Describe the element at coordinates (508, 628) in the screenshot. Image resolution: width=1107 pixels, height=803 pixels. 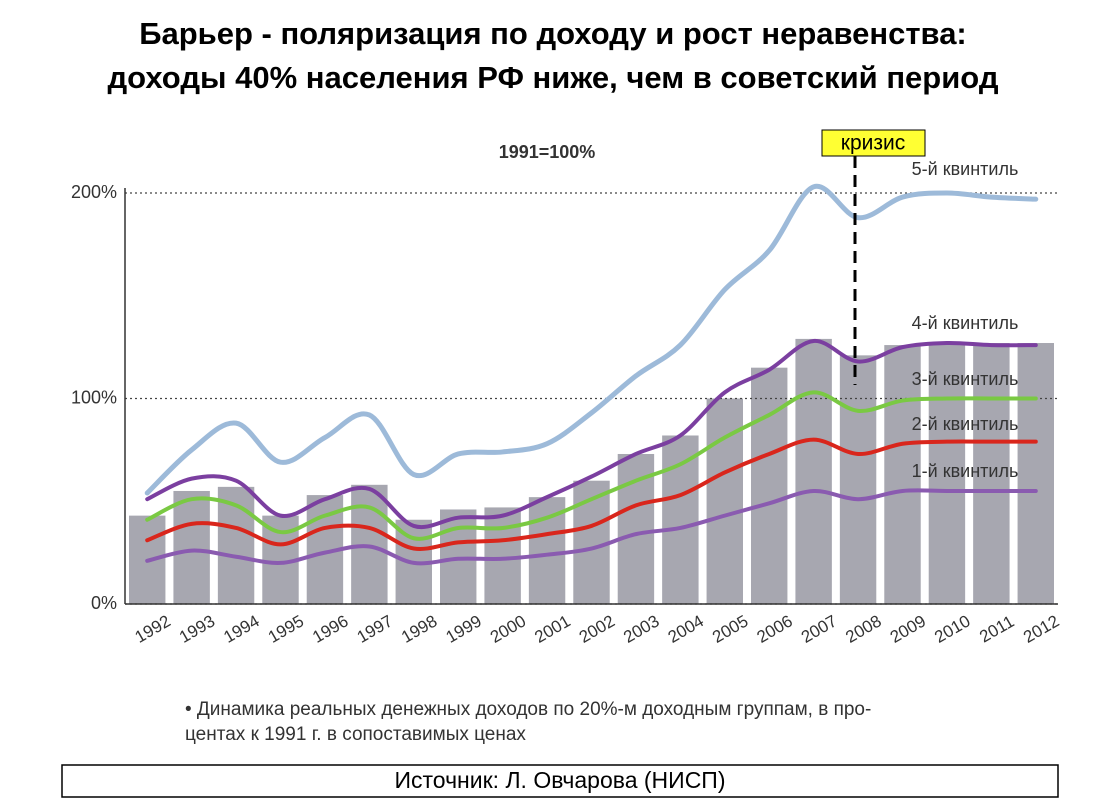
I see `x-tick-label: 2000` at that location.